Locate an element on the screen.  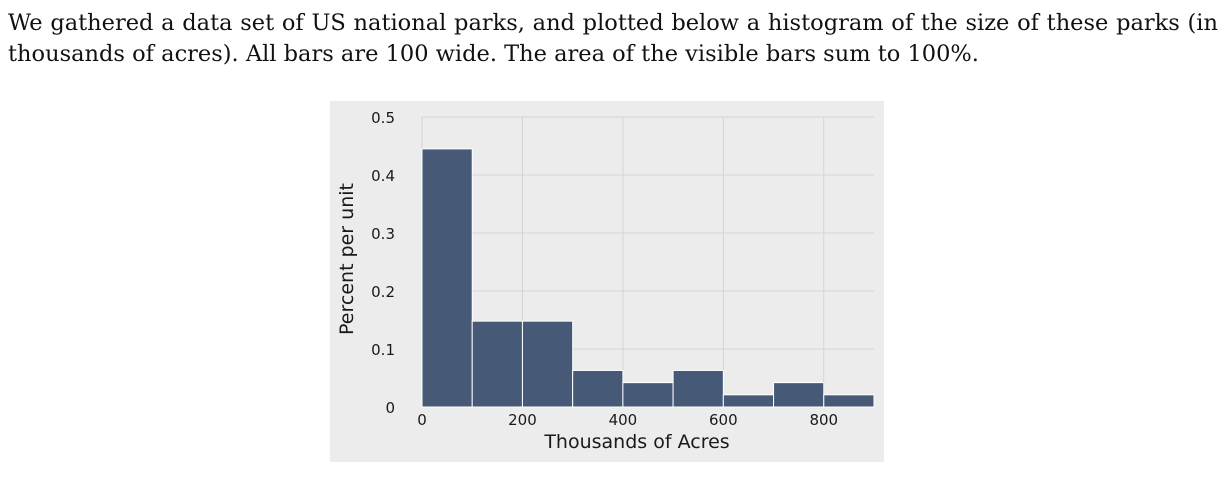
y-tick-label: 0.4 is located at coordinates (383, 176).